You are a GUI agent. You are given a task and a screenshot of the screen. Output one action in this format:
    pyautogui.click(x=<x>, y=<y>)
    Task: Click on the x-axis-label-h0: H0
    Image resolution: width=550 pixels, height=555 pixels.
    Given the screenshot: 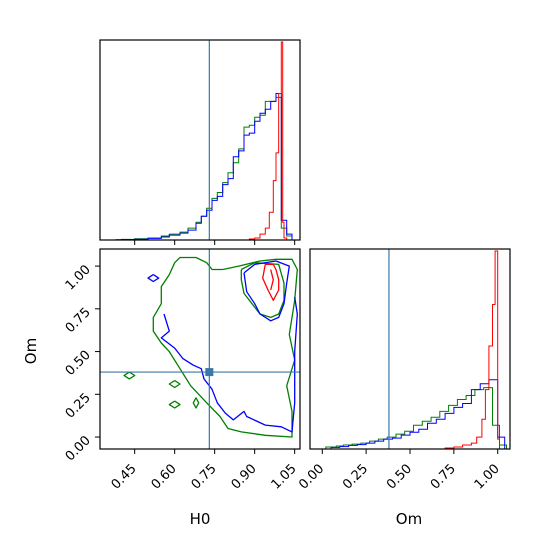 What is the action you would take?
    pyautogui.click(x=200, y=519)
    